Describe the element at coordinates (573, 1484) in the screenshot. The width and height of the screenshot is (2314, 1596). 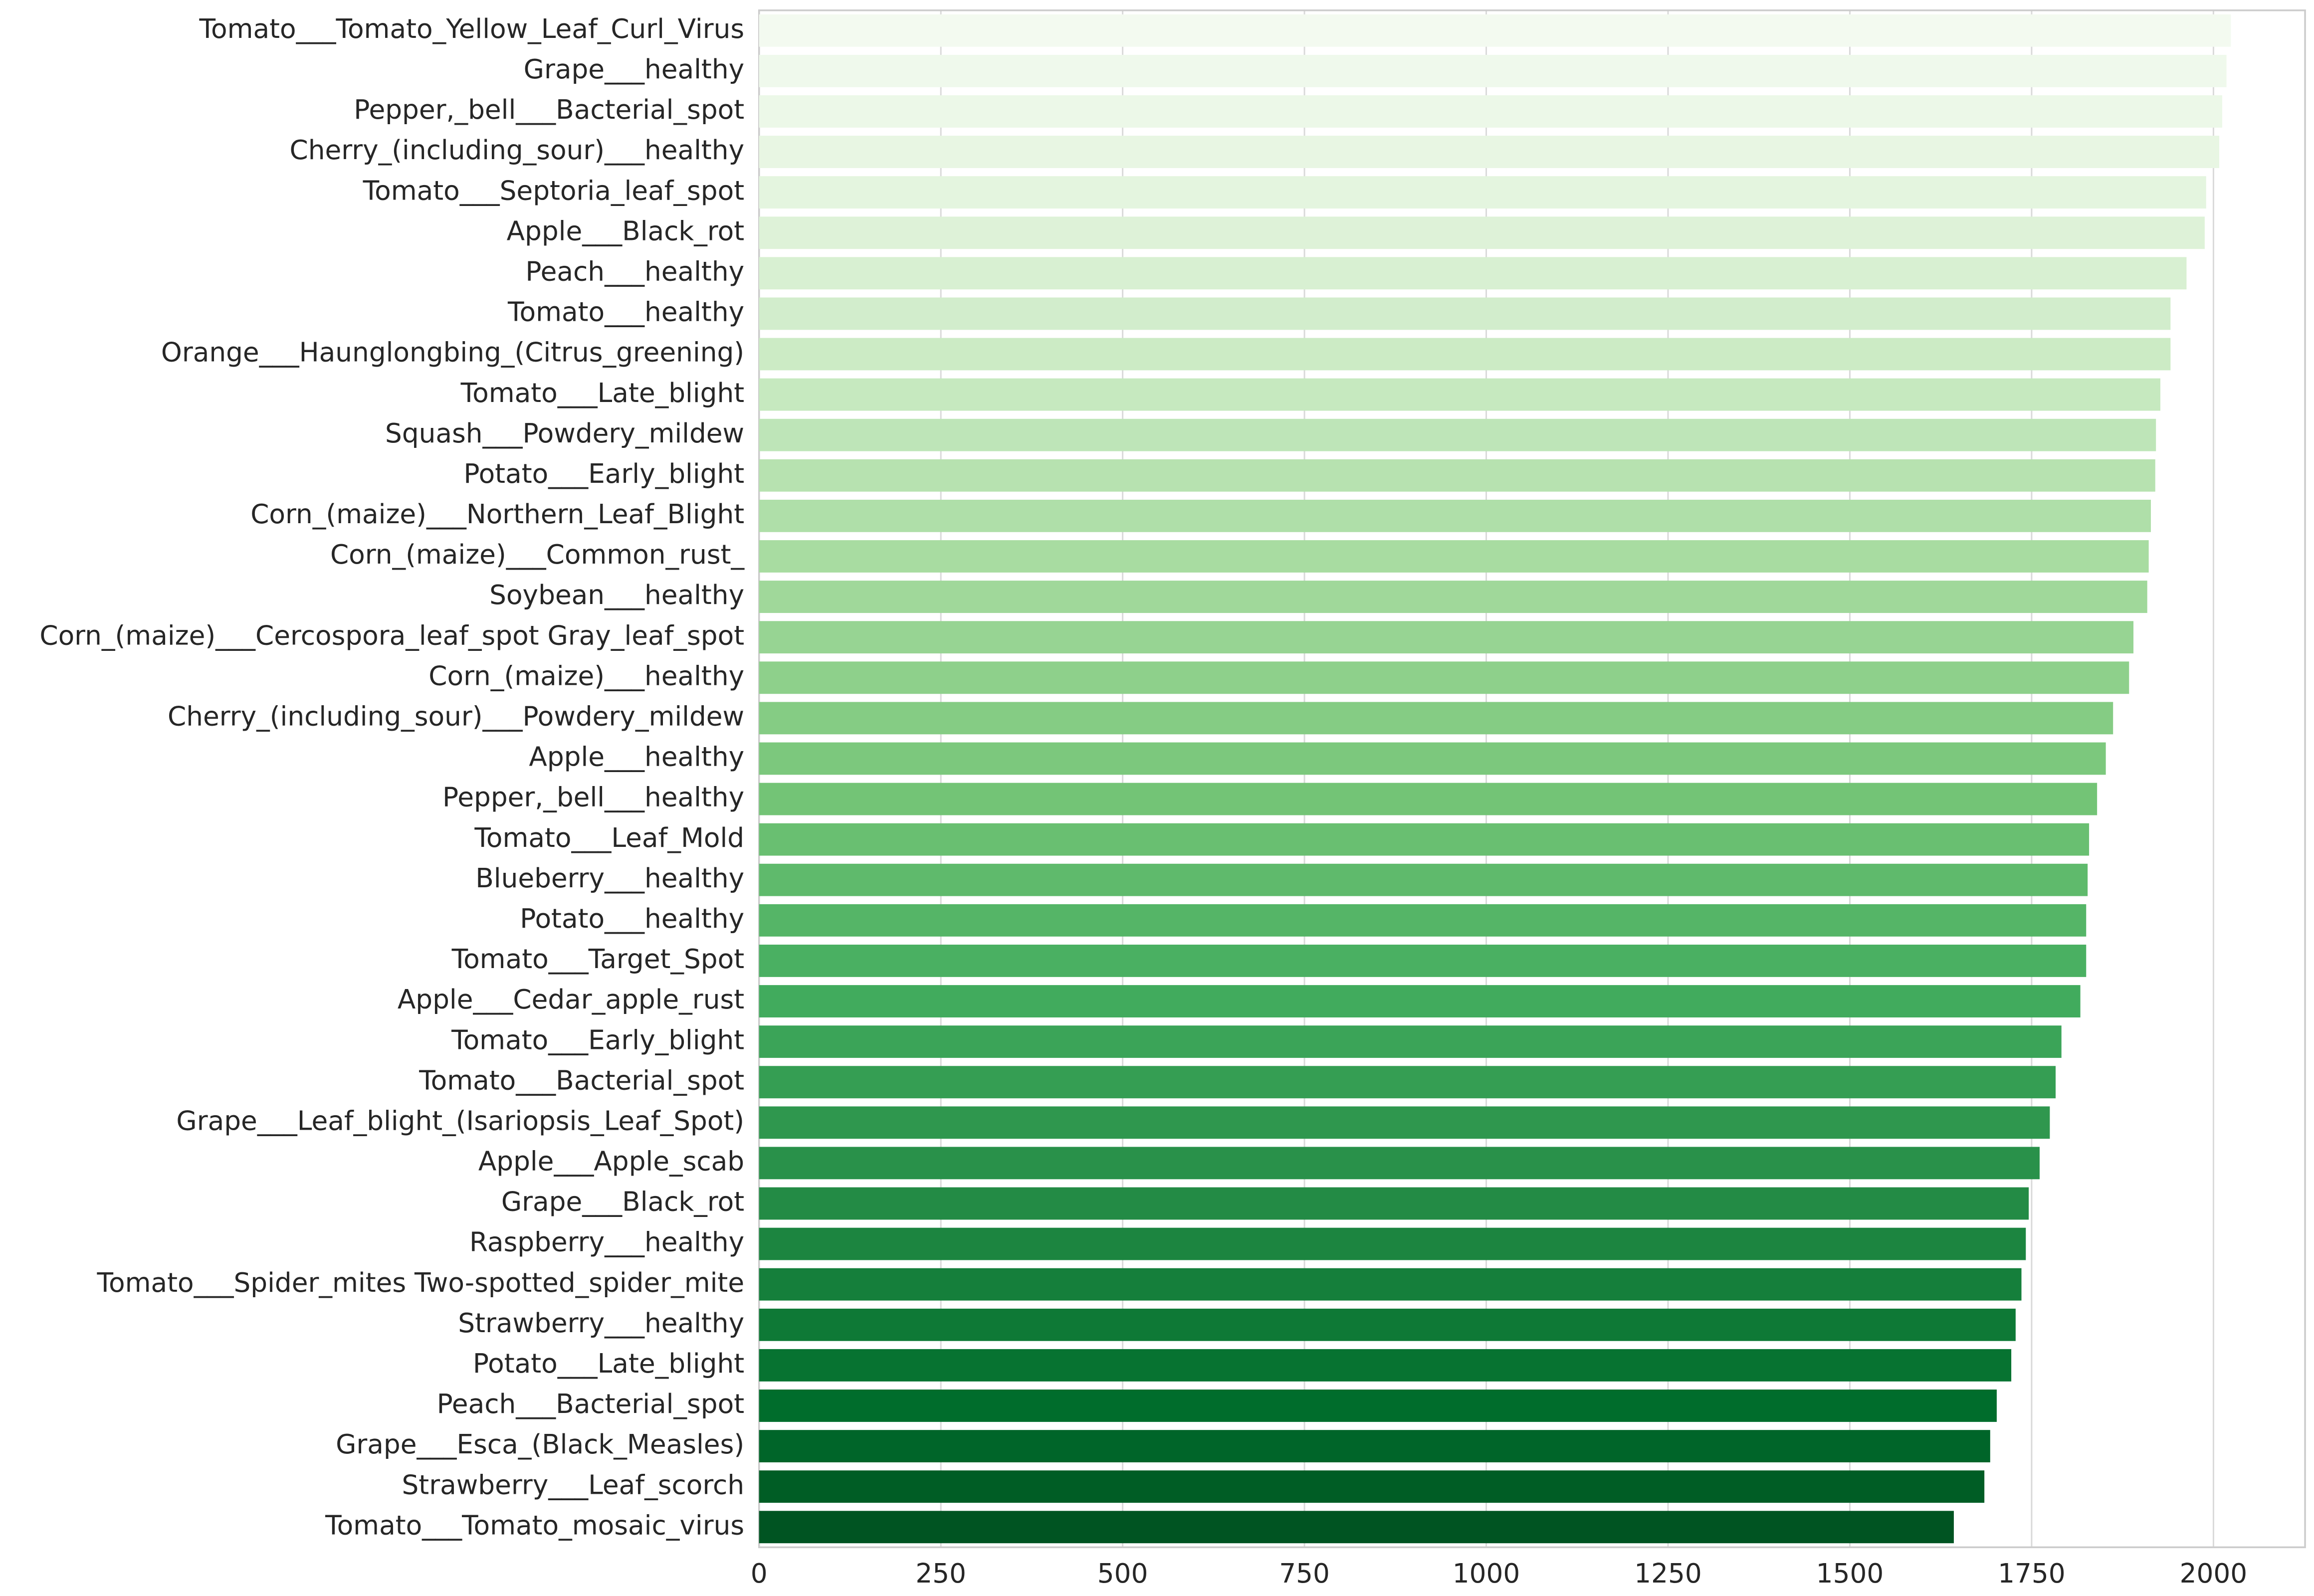
I see `y-tick-label: Strawberry___Leaf_scorch` at that location.